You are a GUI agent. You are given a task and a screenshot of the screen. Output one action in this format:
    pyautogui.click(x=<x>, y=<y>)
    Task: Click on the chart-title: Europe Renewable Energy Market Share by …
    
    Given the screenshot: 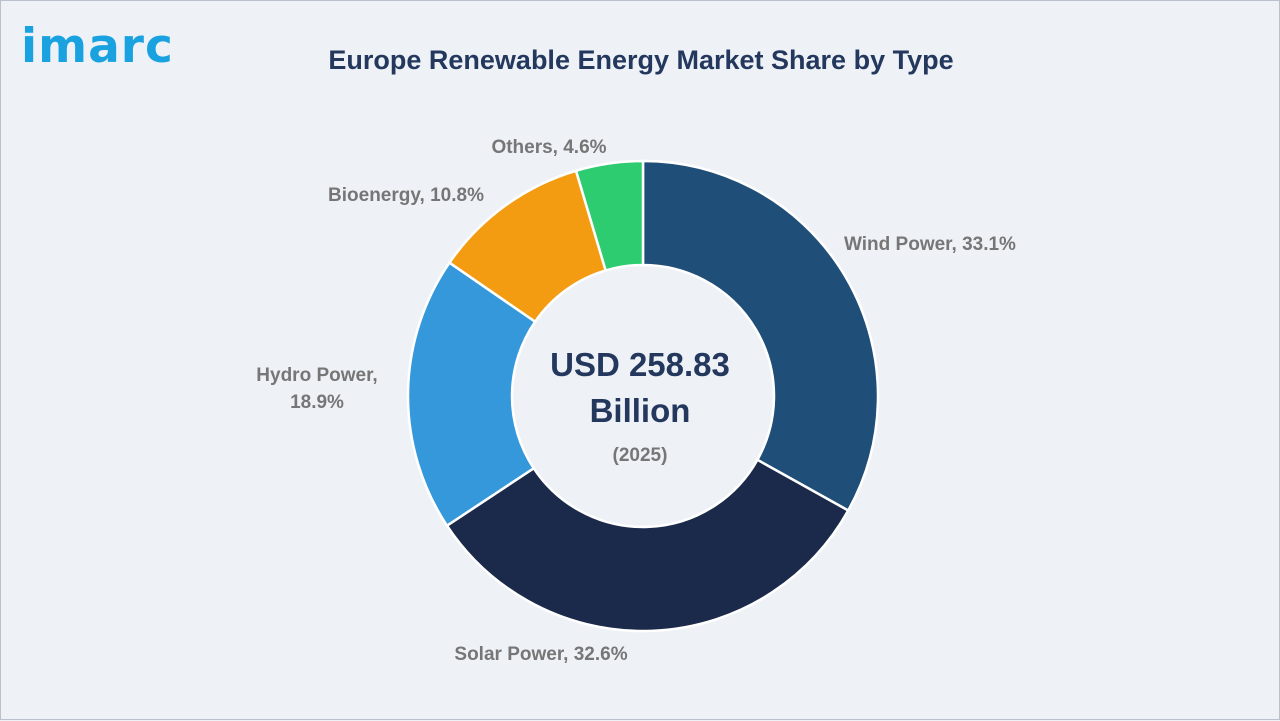 What is the action you would take?
    pyautogui.click(x=641, y=60)
    